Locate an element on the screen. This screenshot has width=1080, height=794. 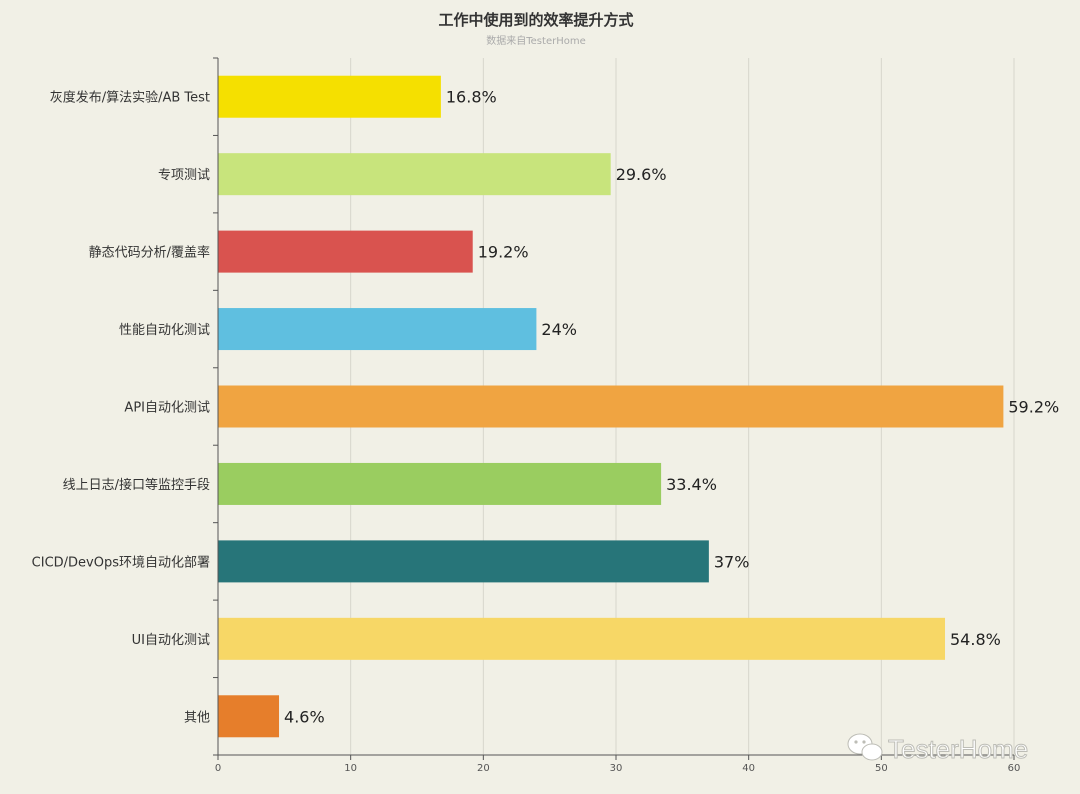
data-label: 19.2% is located at coordinates (503, 252).